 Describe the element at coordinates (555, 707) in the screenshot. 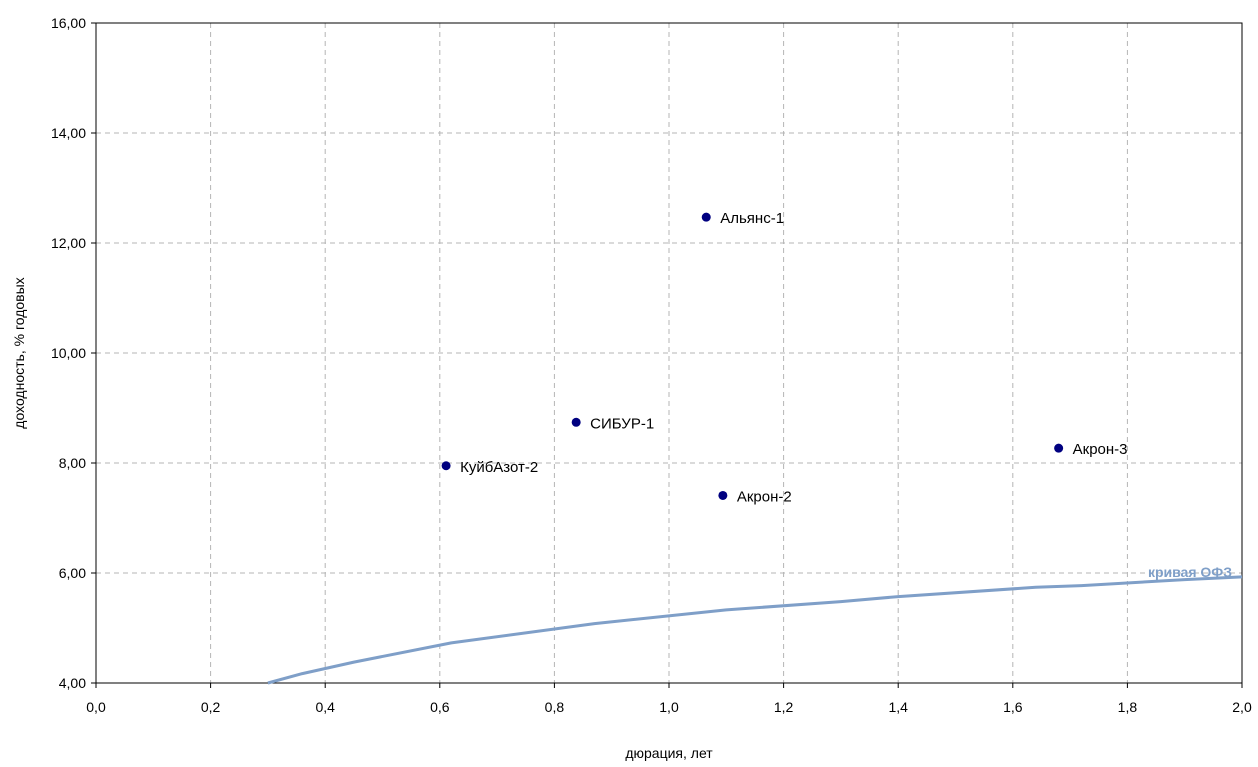

I see `x-tick-label: 0,8` at that location.